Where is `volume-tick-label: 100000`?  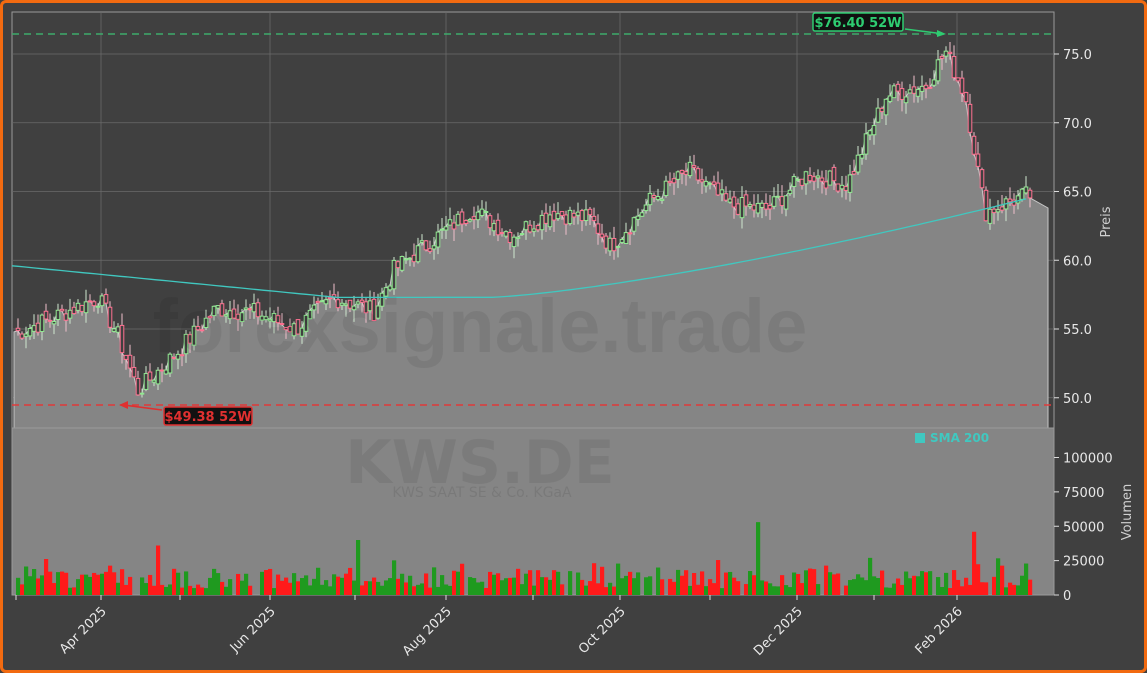
volume-tick-label: 100000 is located at coordinates (1088, 459).